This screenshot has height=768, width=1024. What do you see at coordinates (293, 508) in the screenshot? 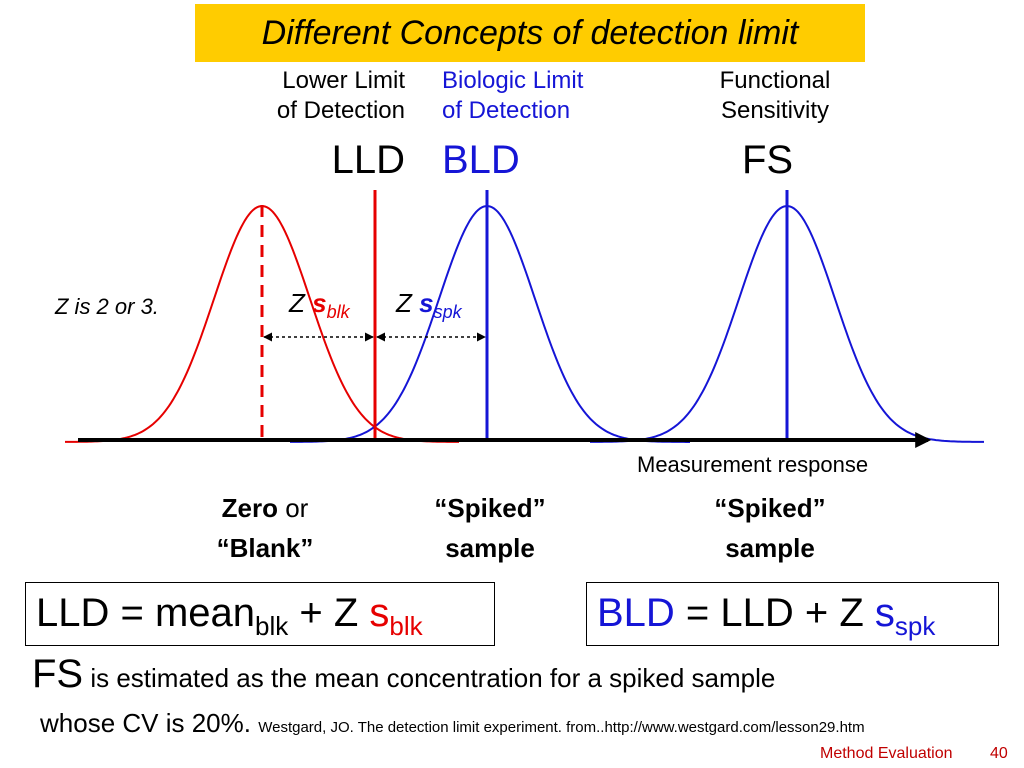
I see `blank-sample-or: or` at bounding box center [293, 508].